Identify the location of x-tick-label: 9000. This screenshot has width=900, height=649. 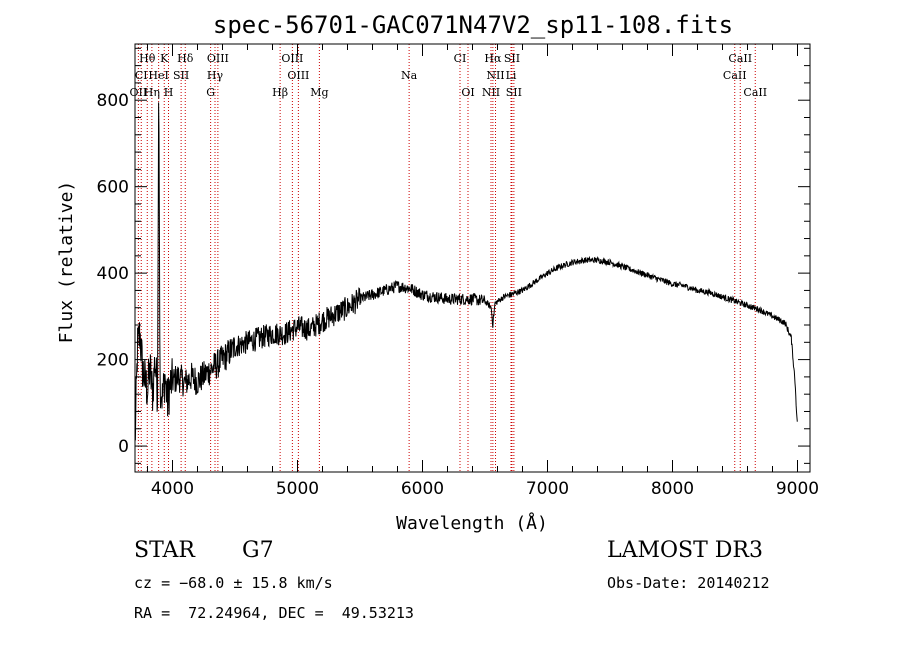
(797, 489).